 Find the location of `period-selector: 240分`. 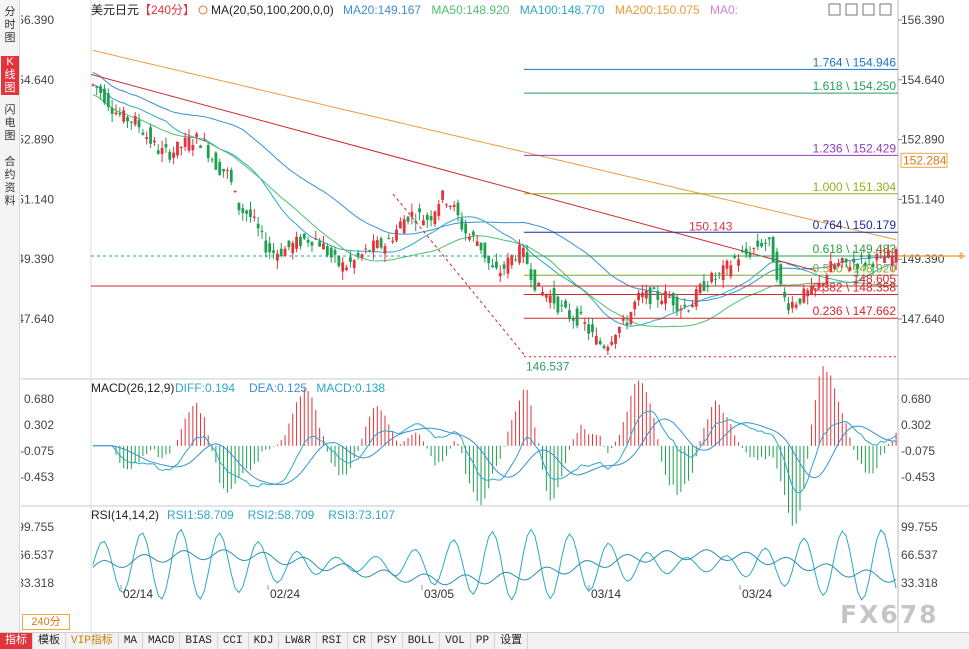

period-selector: 240分 is located at coordinates (46, 622).